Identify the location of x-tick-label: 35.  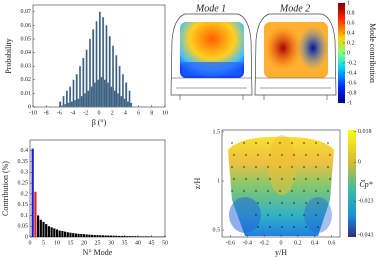
(125, 243).